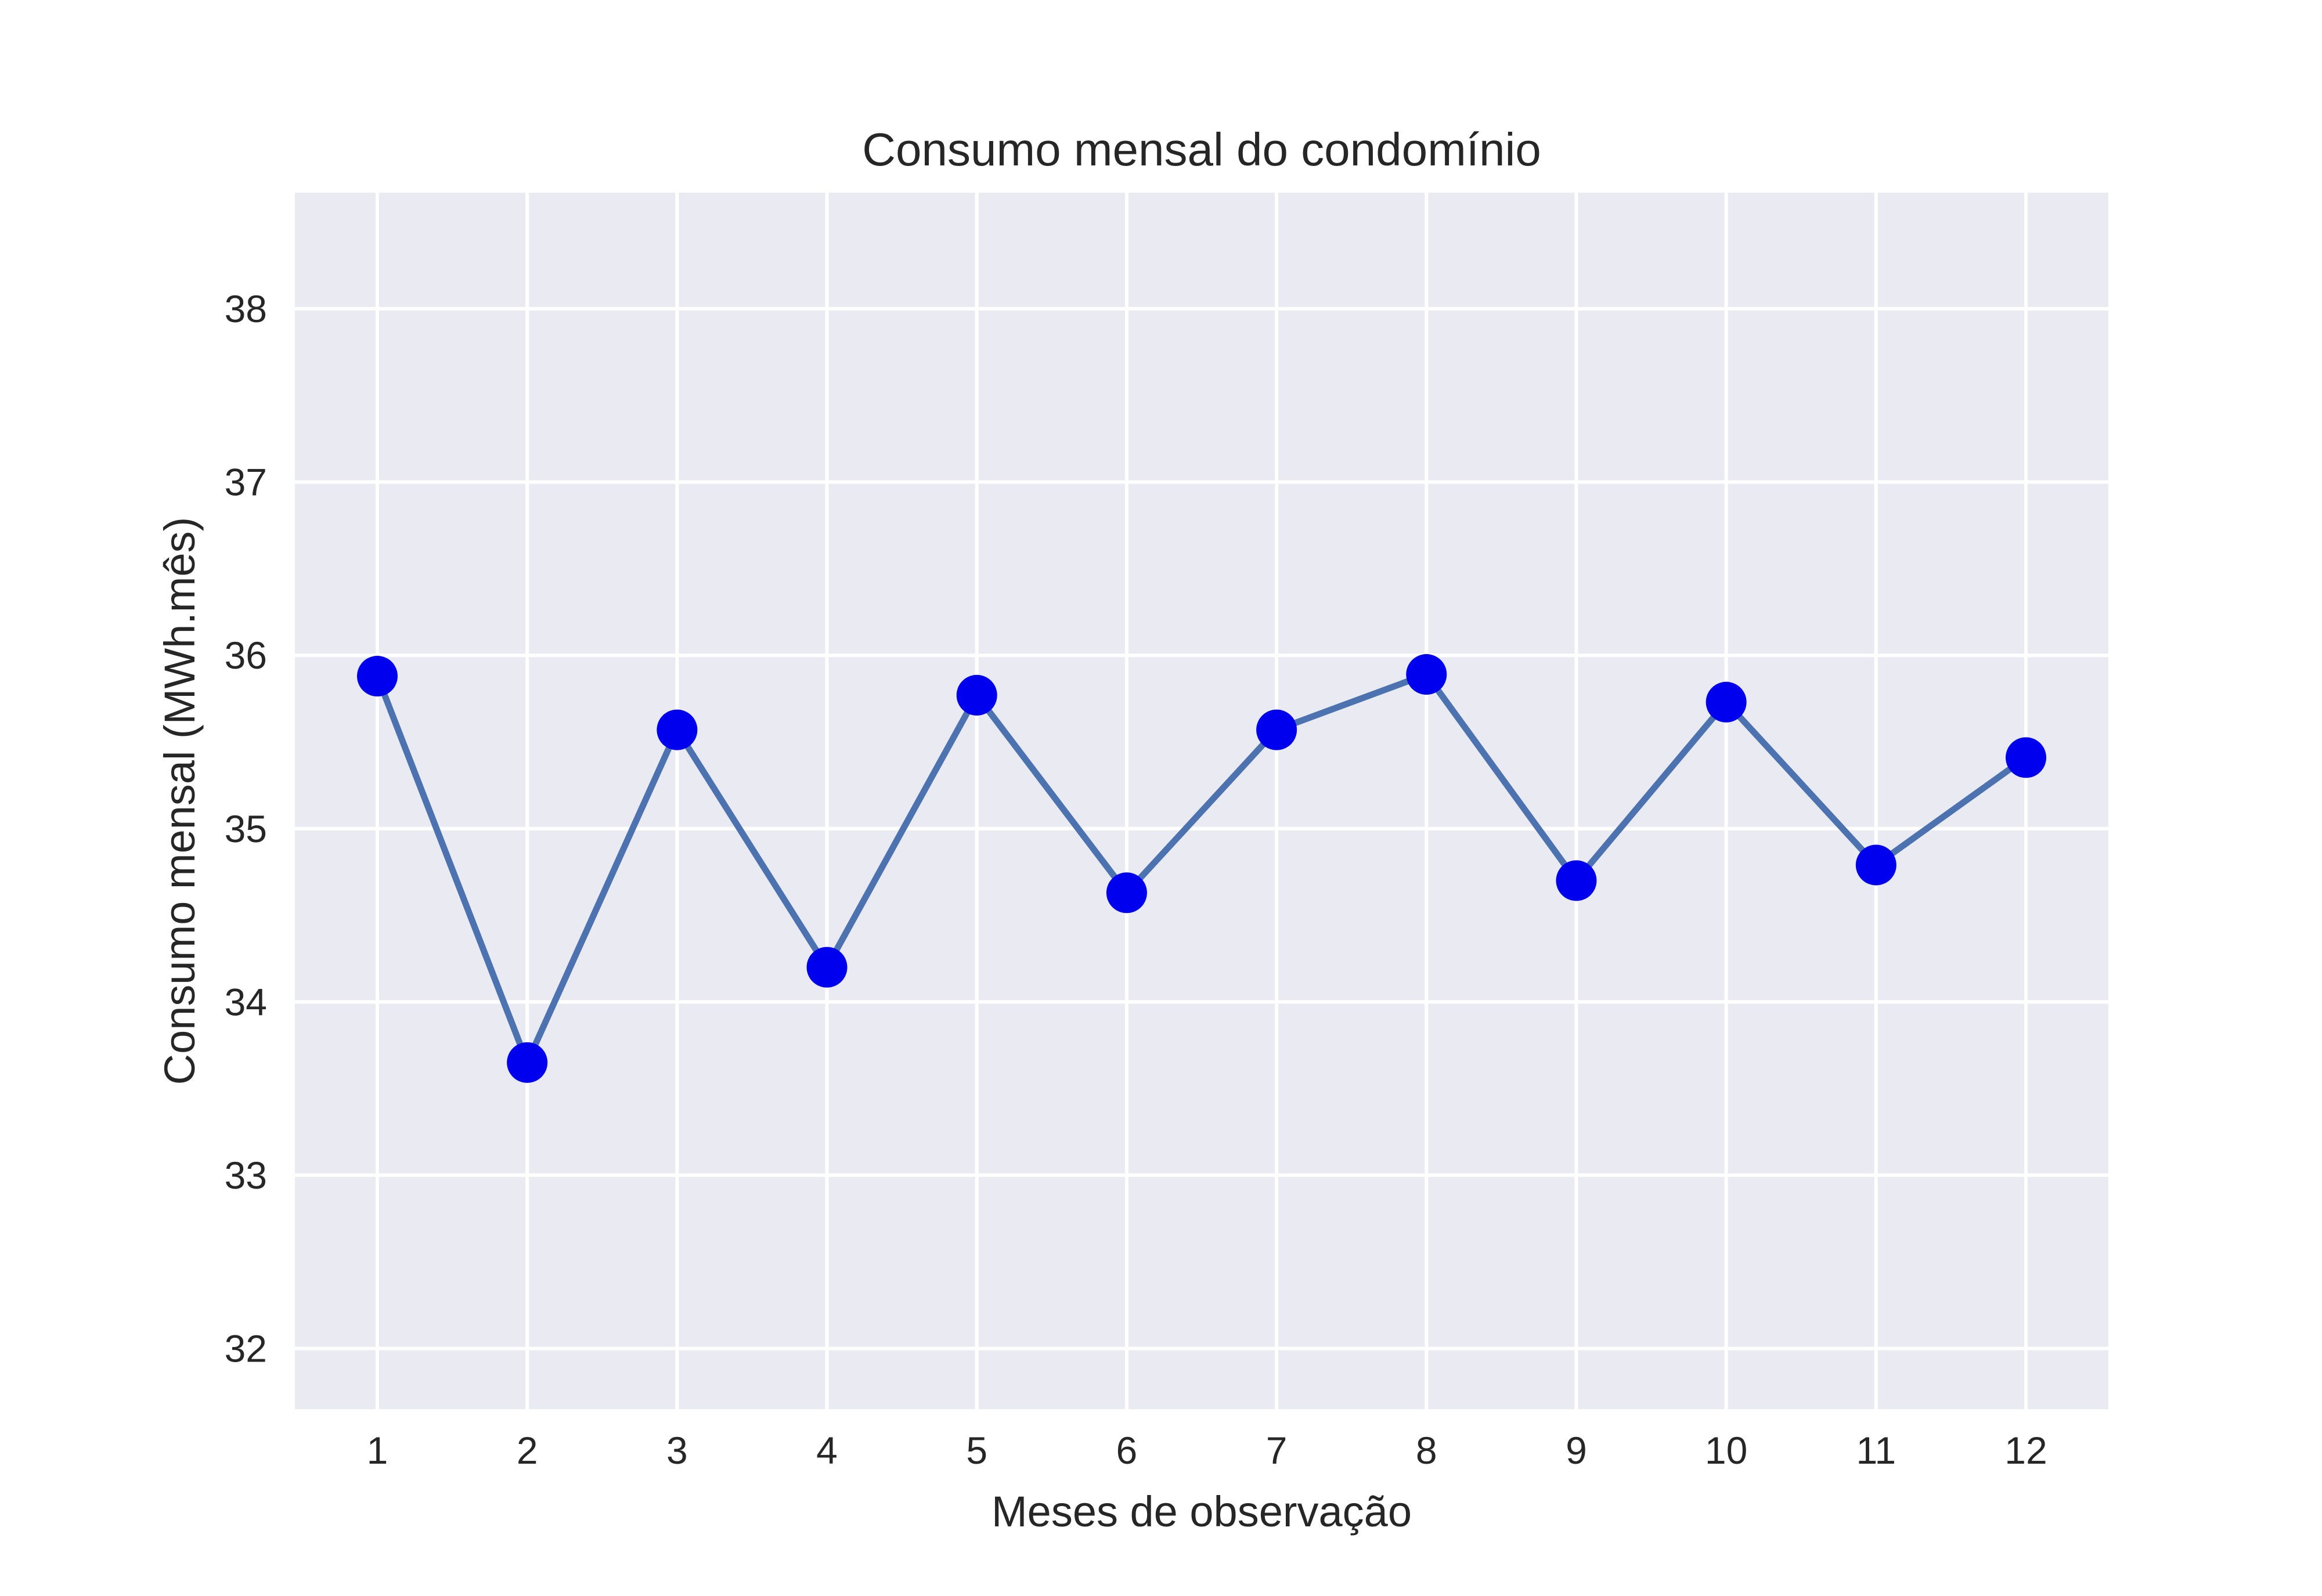 This screenshot has height=1596, width=2322. I want to click on x-tick-label: 7, so click(1277, 1450).